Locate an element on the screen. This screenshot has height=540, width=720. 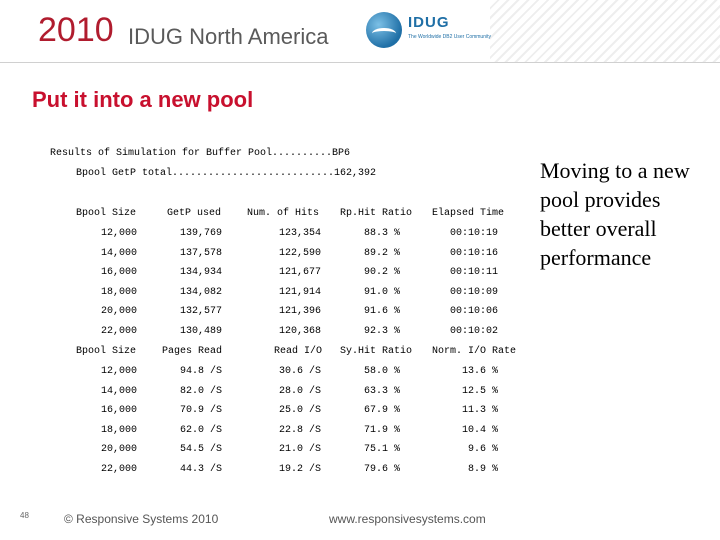
table-cell: 54.5 /S is located at coordinates (200, 450).